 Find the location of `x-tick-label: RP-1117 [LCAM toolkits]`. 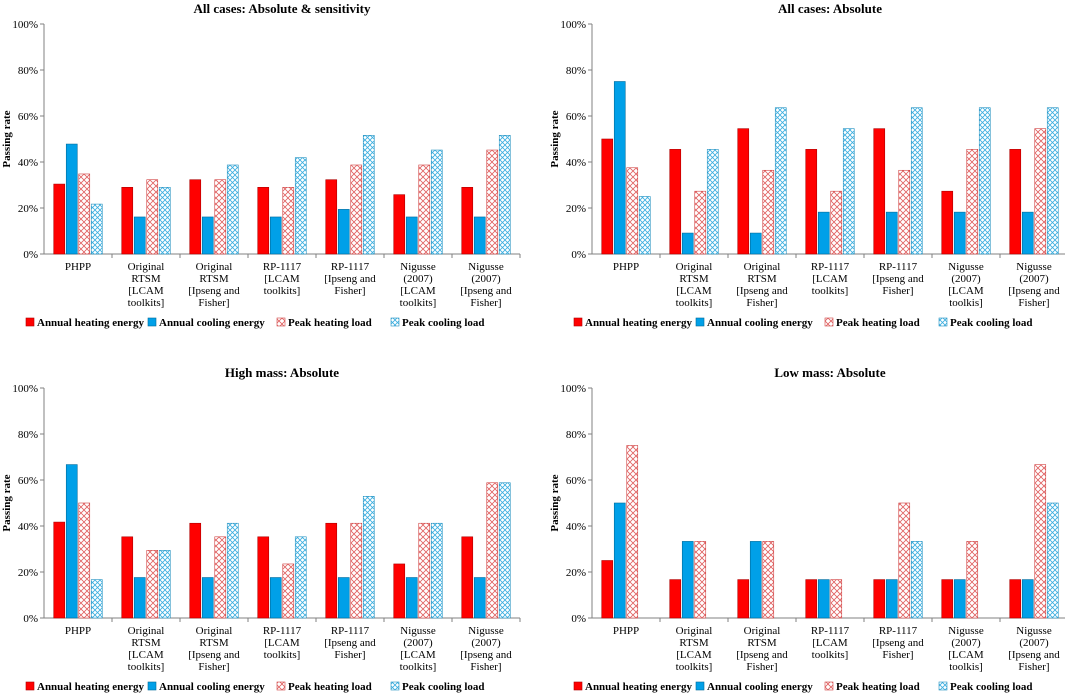

x-tick-label: RP-1117 [LCAM toolkits] is located at coordinates (282, 643).